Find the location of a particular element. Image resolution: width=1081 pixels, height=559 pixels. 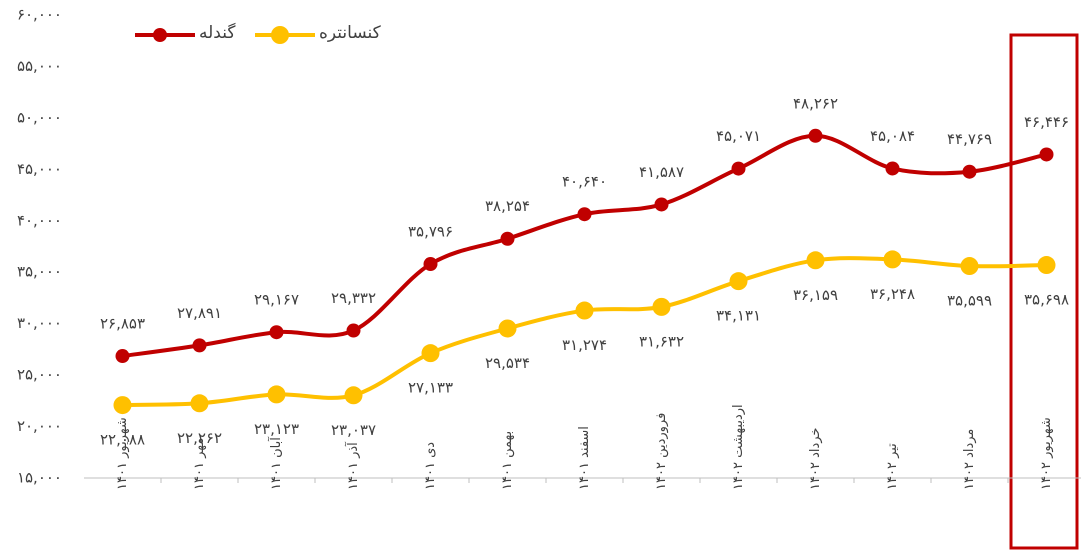

data-label: ۴۱,۵۸۷ is located at coordinates (661, 172).